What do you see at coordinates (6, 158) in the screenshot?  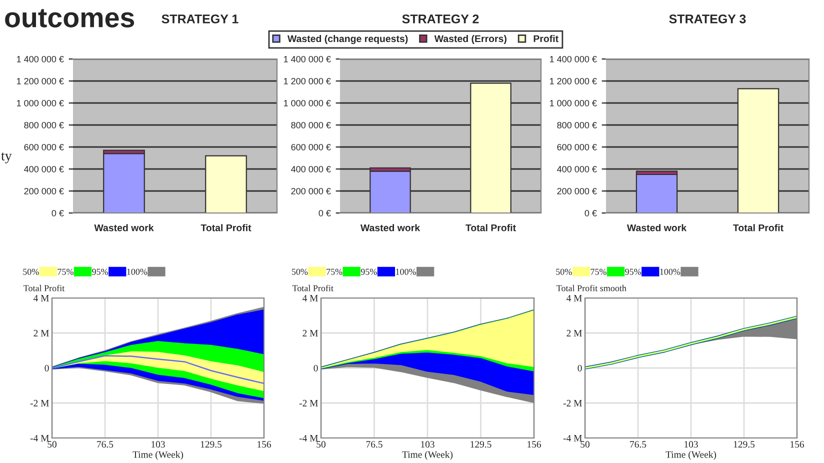 I see `text: ty` at bounding box center [6, 158].